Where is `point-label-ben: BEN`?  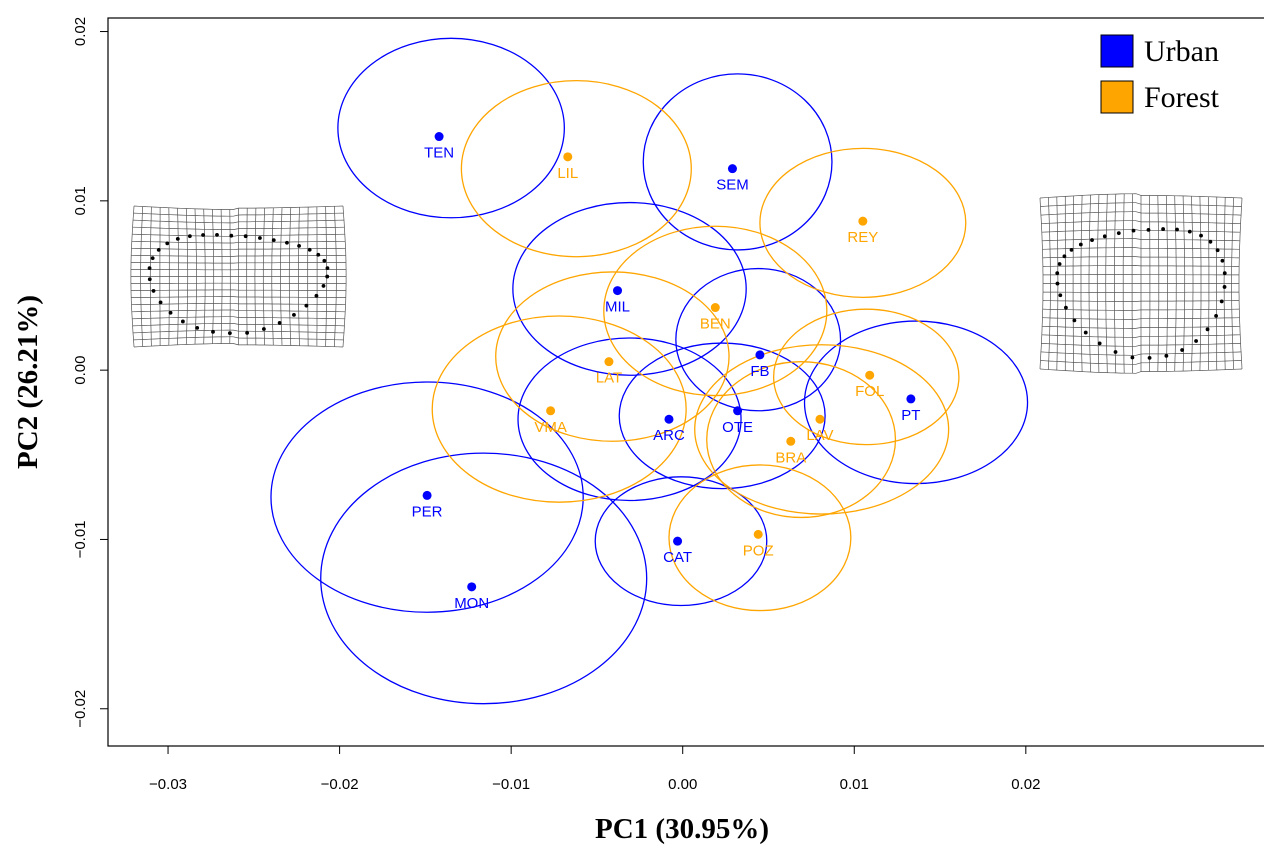
point-label-ben: BEN is located at coordinates (715, 324).